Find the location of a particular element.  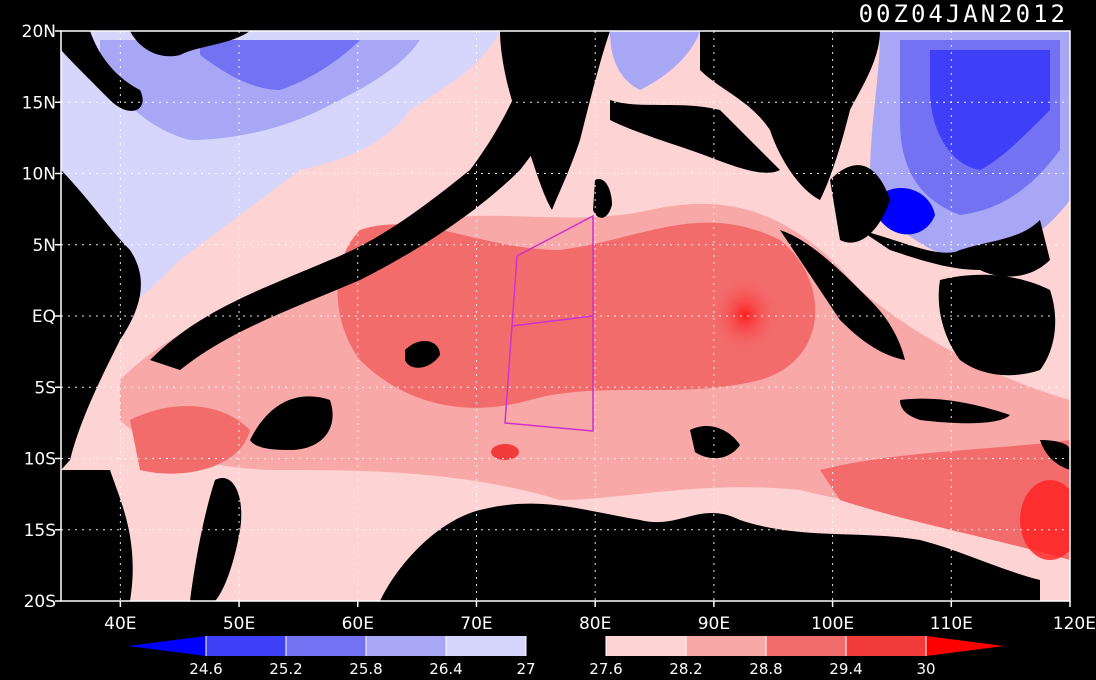

lat-label: 5S is located at coordinates (45, 388).